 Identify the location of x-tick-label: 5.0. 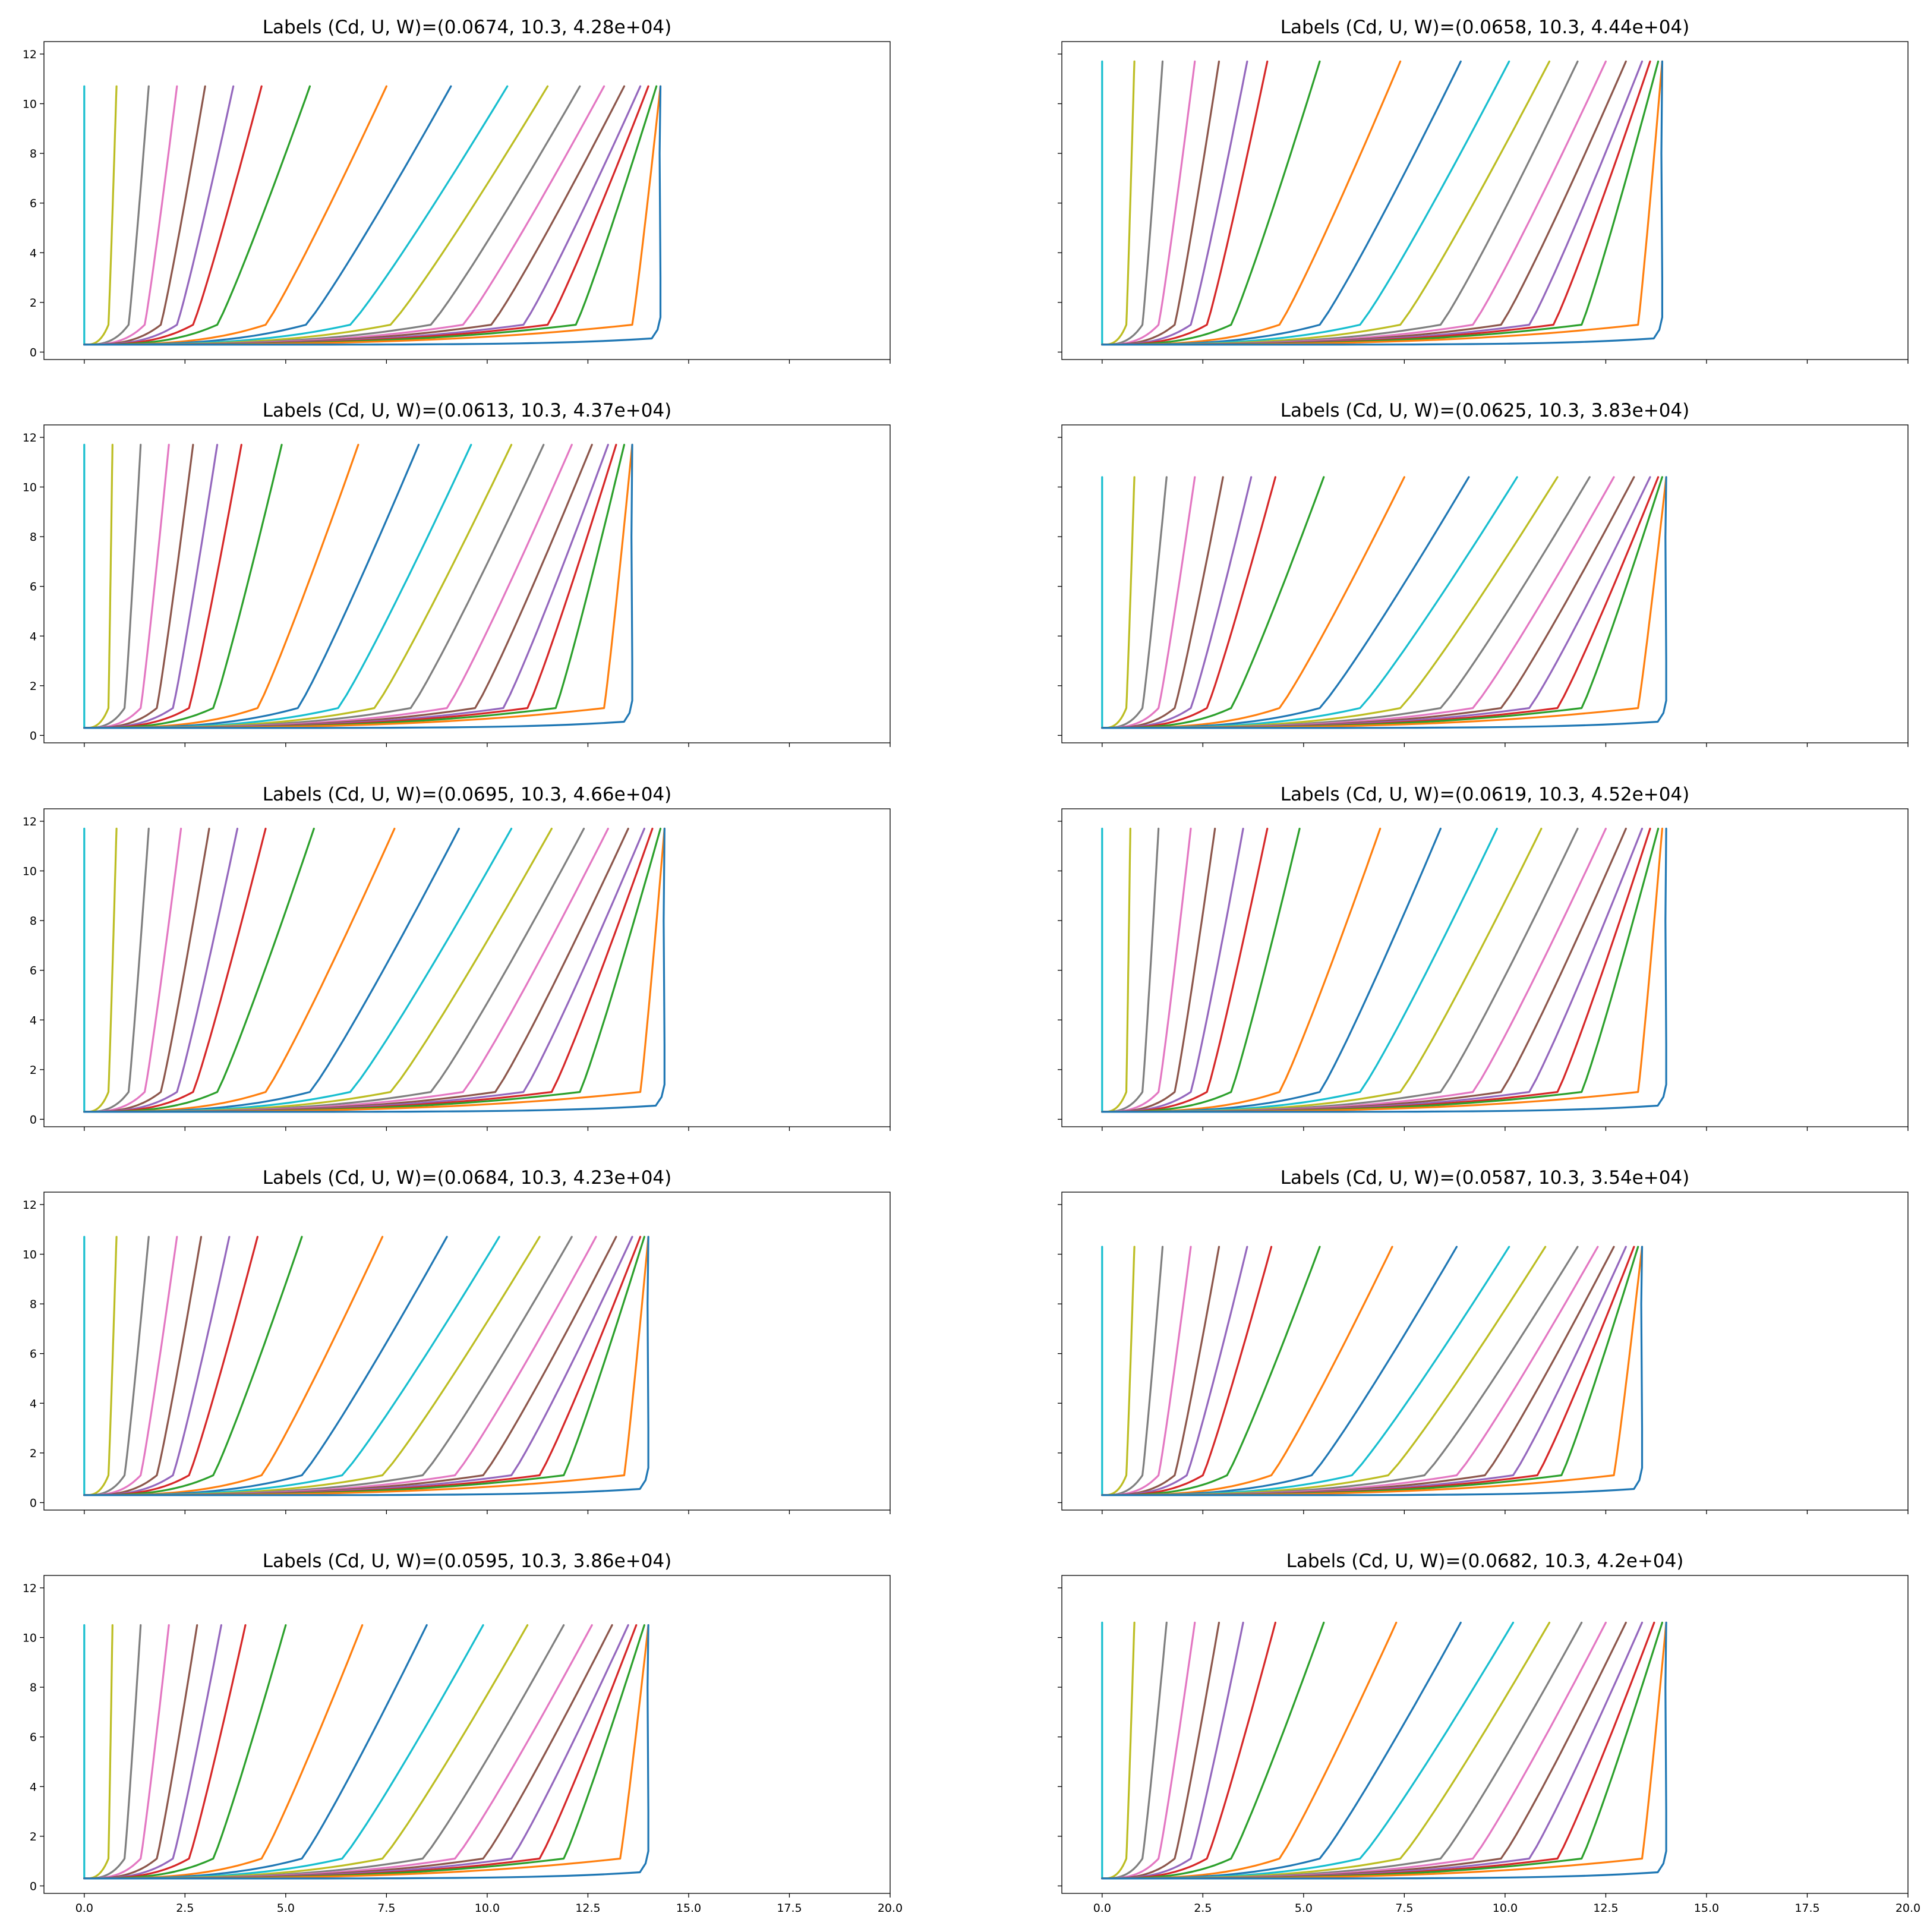
(1304, 1908).